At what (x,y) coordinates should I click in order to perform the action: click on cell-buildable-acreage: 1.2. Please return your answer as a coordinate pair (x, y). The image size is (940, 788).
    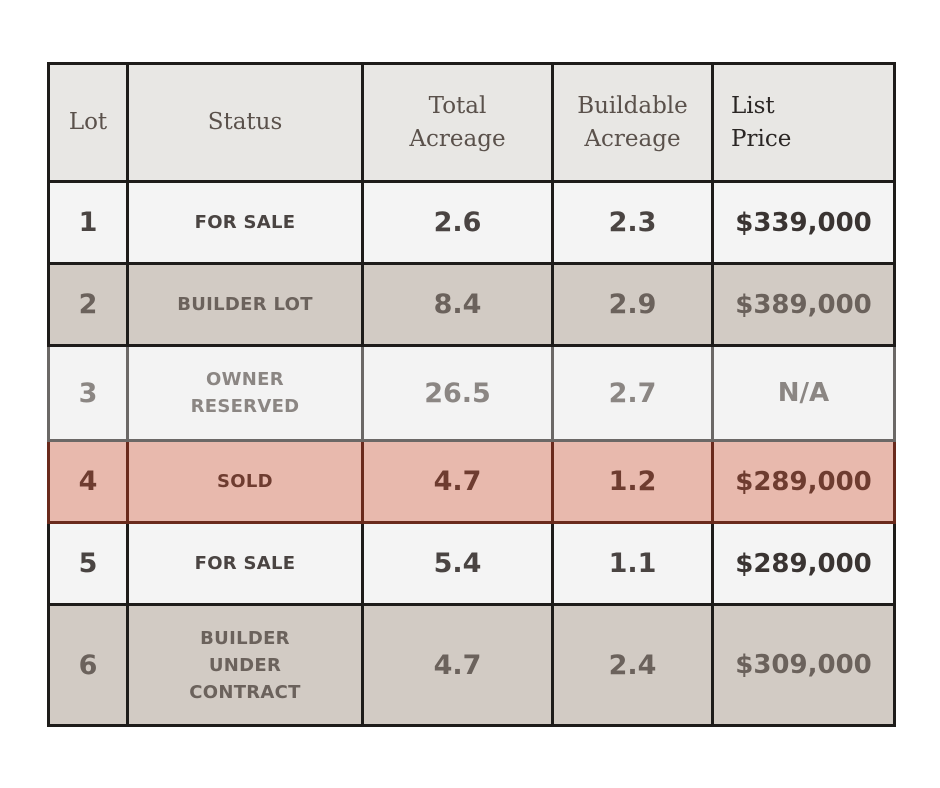
    Looking at the image, I should click on (632, 481).